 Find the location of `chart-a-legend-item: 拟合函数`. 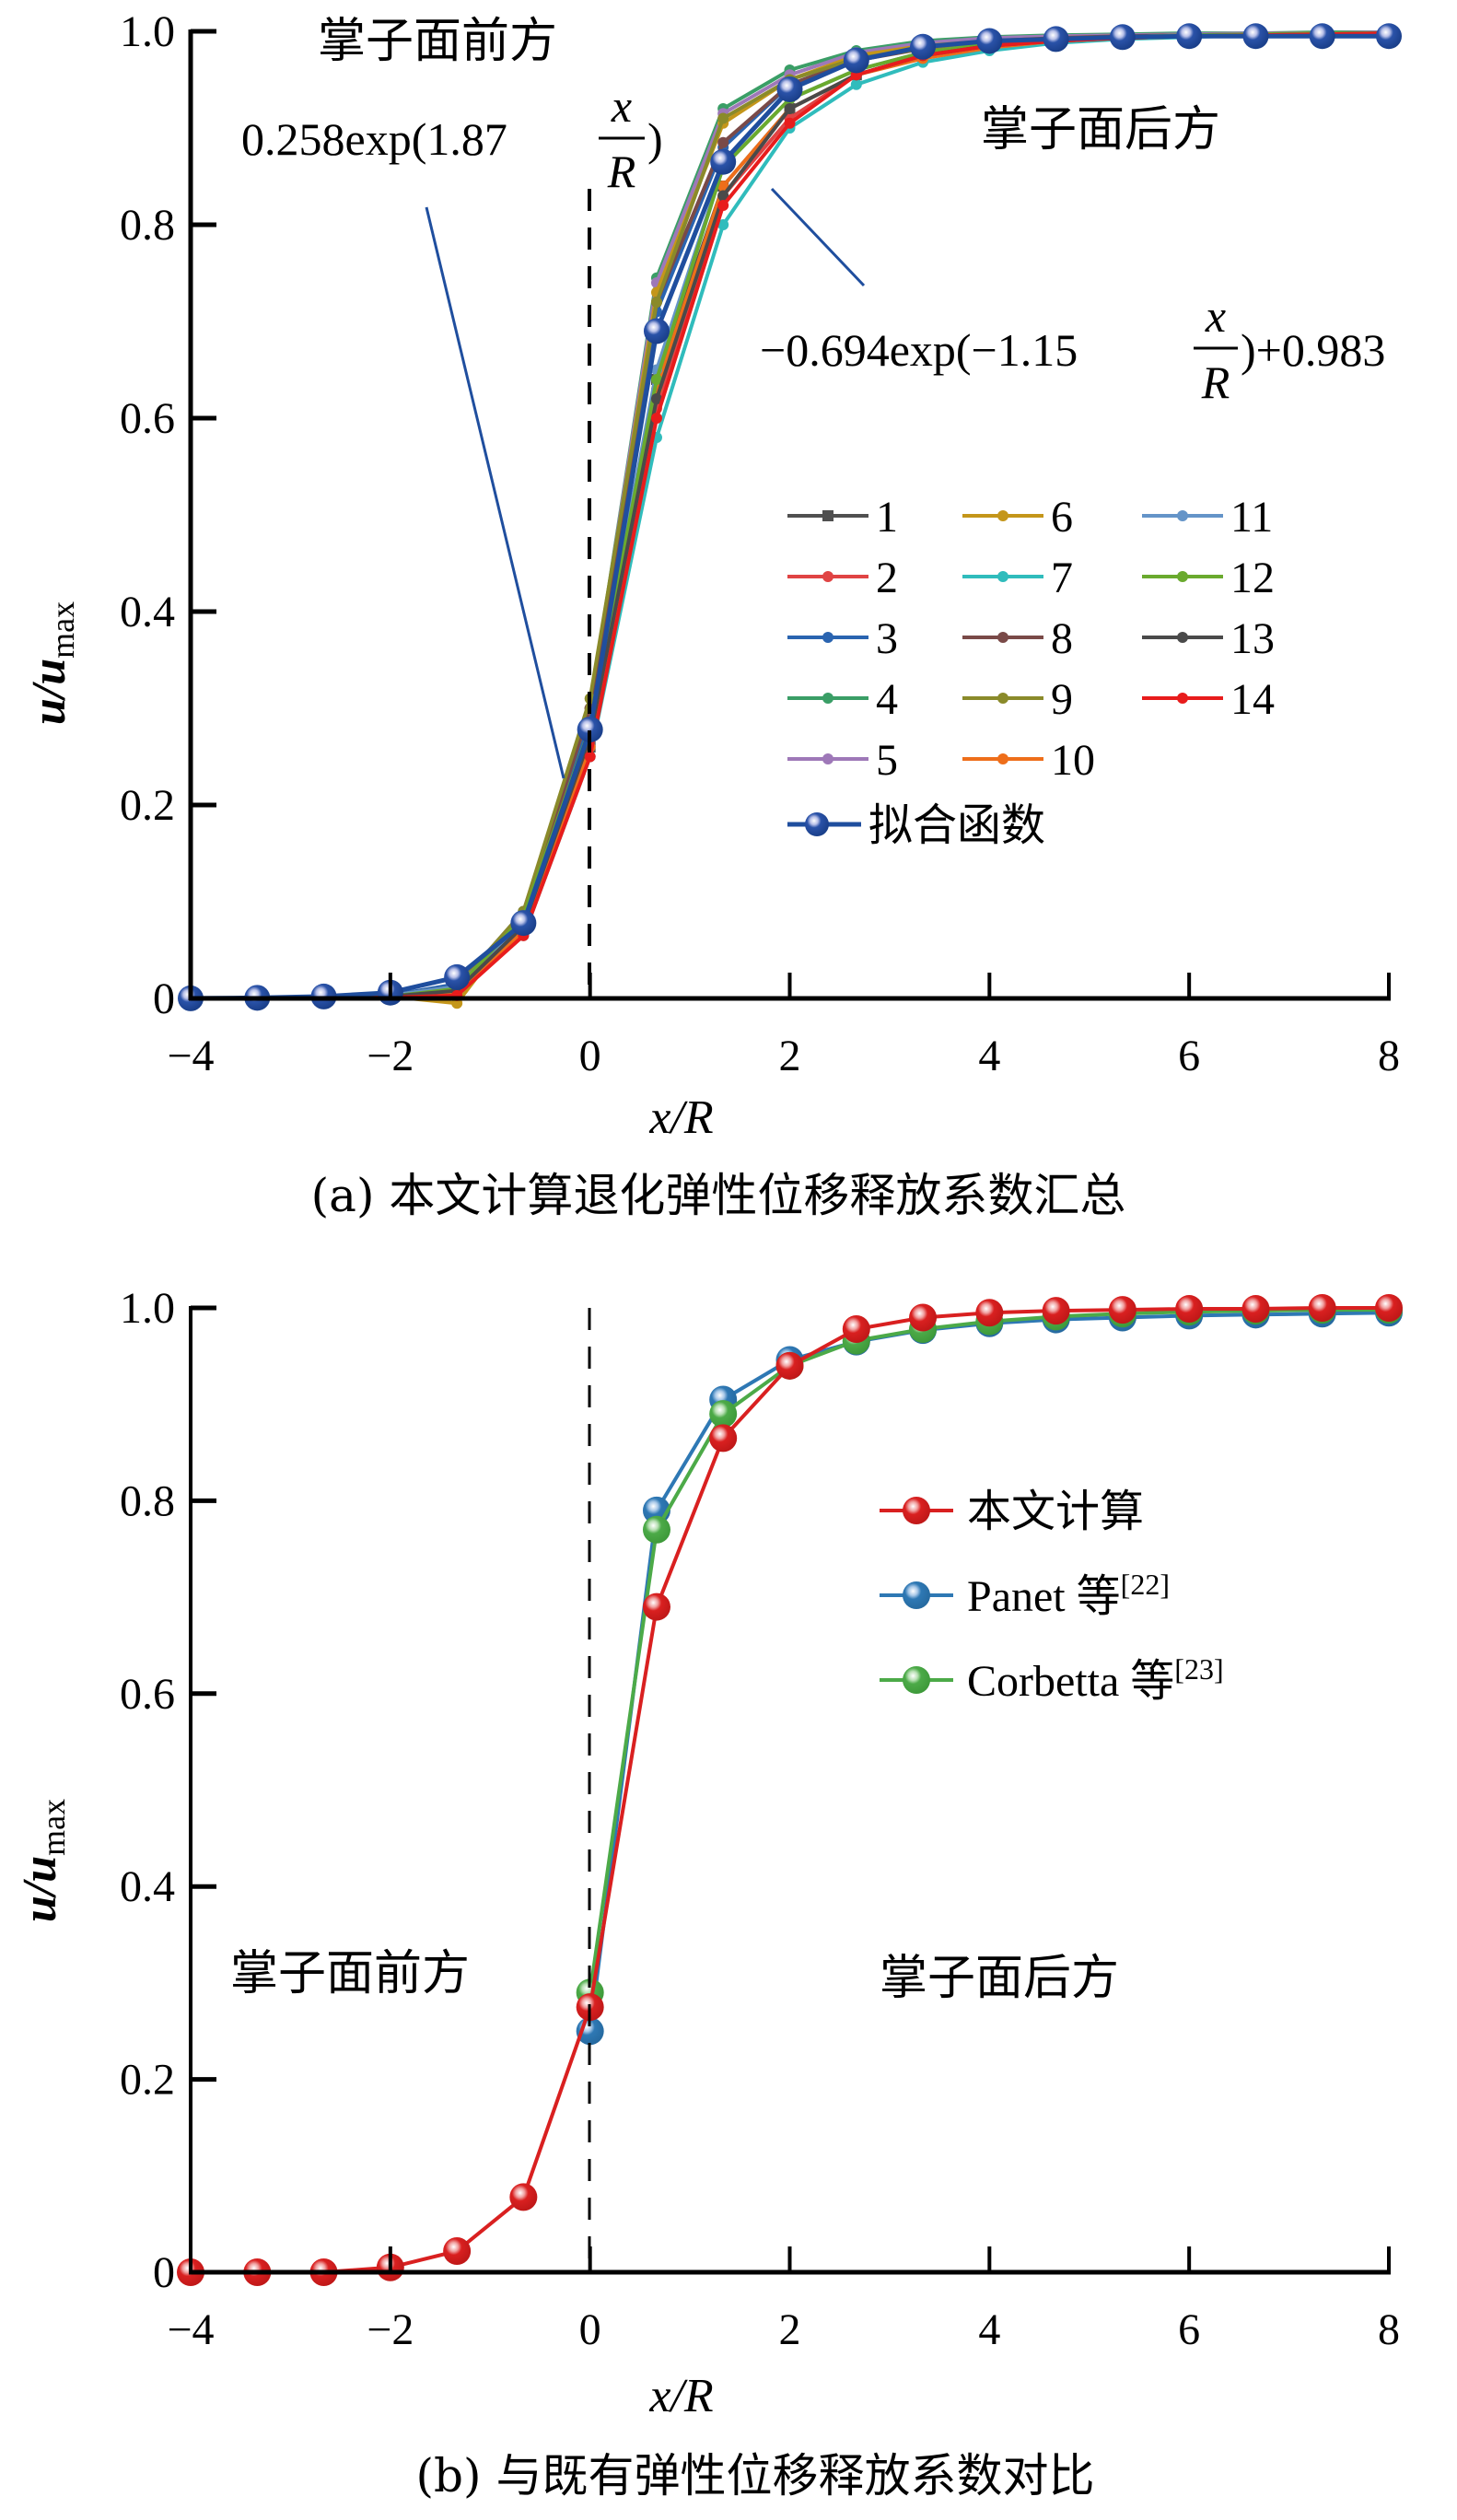

chart-a-legend-item: 拟合函数 is located at coordinates (916, 825).